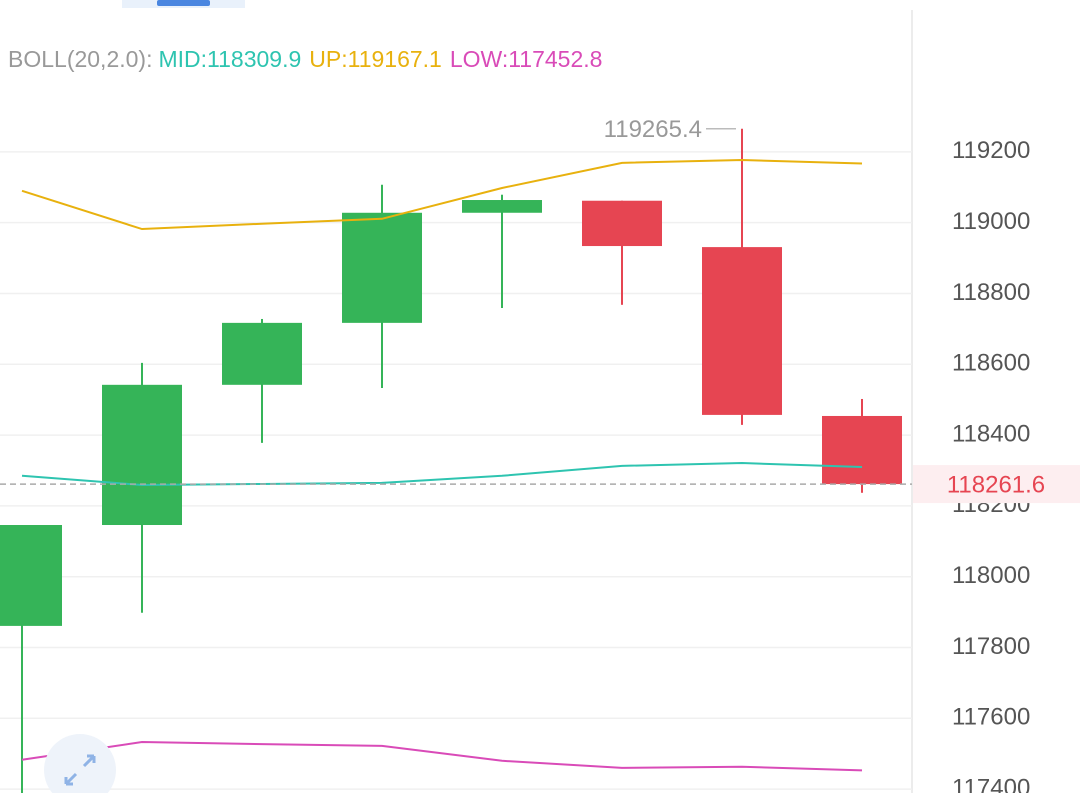  Describe the element at coordinates (991, 783) in the screenshot. I see `y-tick-label: 117400` at that location.